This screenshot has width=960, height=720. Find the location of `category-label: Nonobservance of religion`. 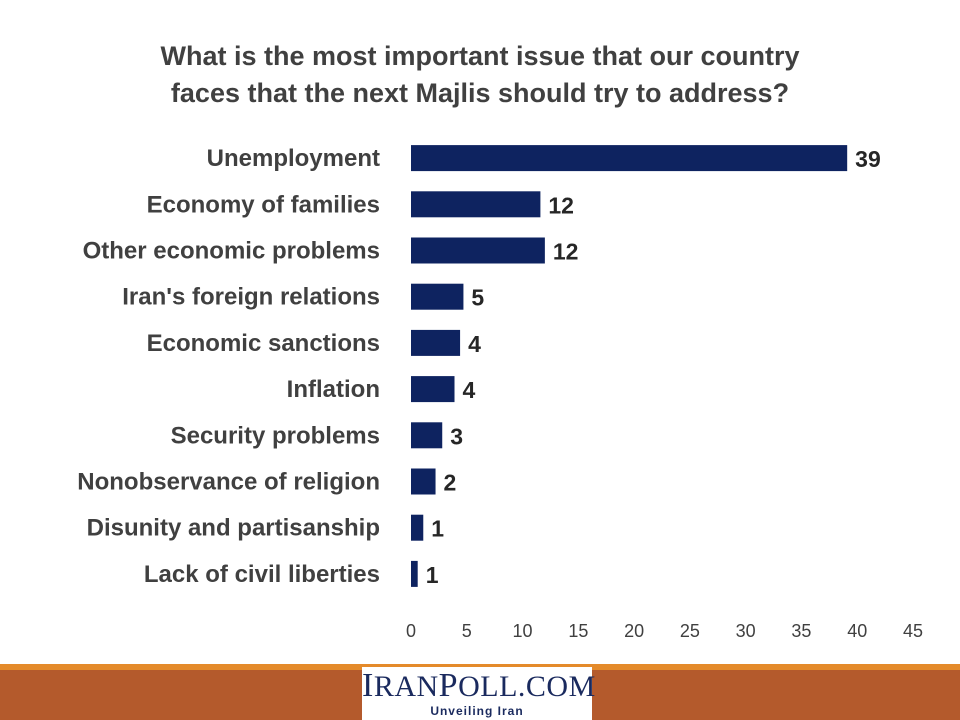

category-label: Nonobservance of religion is located at coordinates (228, 482).